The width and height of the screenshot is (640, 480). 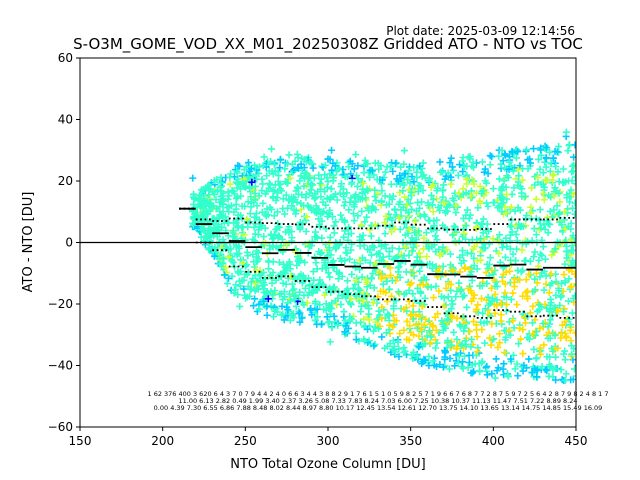 What do you see at coordinates (60, 304) in the screenshot?
I see `y-tick-label: −20` at bounding box center [60, 304].